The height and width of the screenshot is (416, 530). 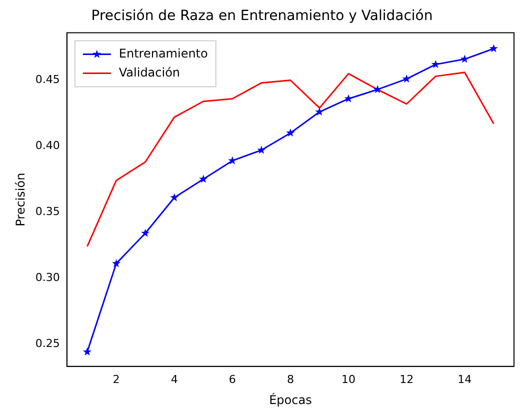 What do you see at coordinates (174, 379) in the screenshot?
I see `x-tick-label: 4` at bounding box center [174, 379].